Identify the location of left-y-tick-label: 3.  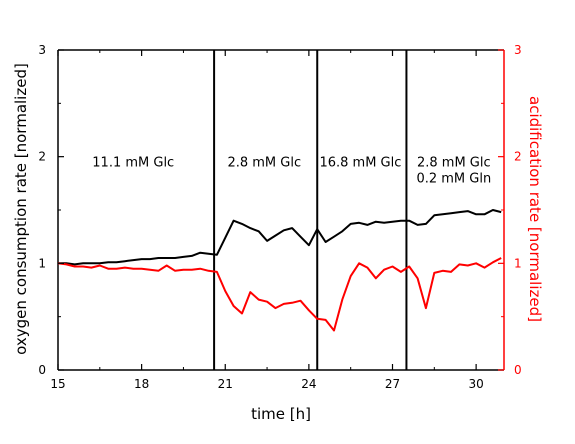
(42, 50).